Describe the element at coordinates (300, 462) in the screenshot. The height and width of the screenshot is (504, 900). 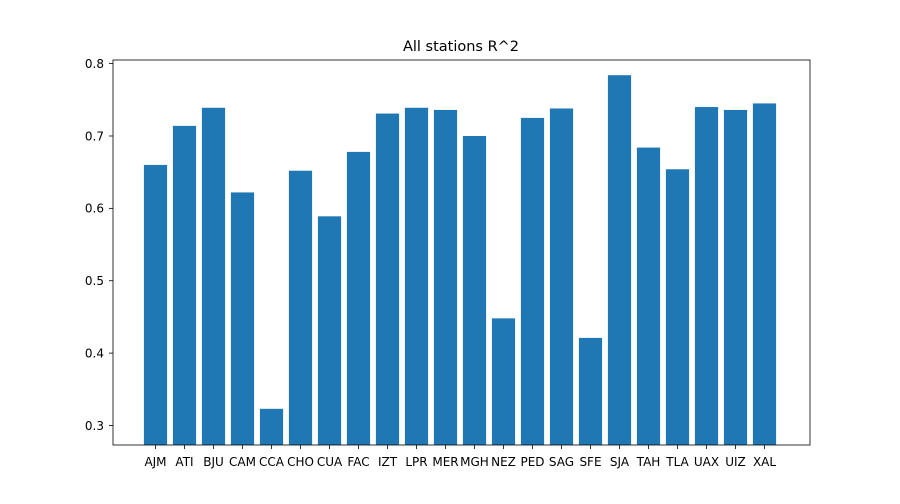
I see `x-tick-label: CHO` at that location.